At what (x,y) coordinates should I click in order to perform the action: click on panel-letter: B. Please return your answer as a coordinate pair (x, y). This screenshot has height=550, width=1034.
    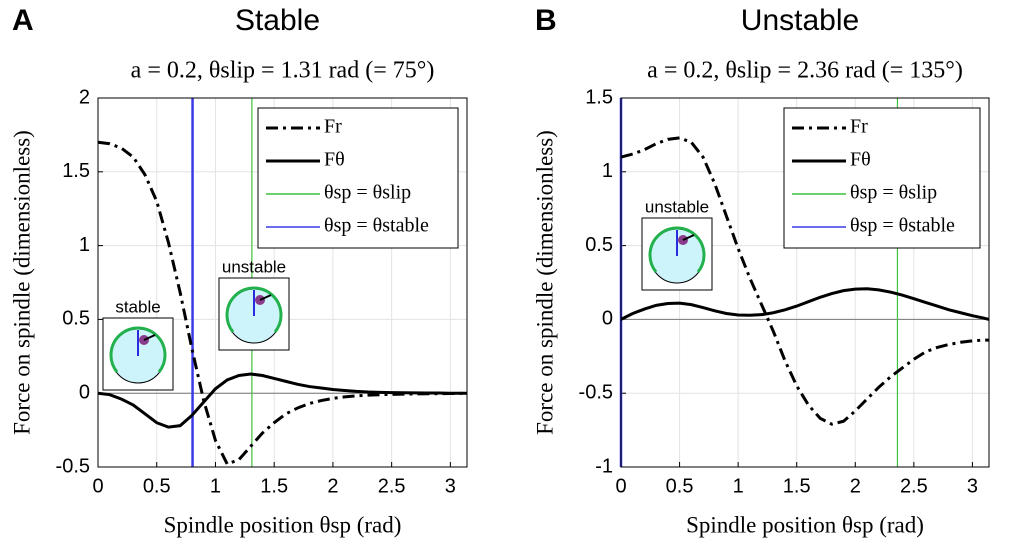
    Looking at the image, I should click on (546, 20).